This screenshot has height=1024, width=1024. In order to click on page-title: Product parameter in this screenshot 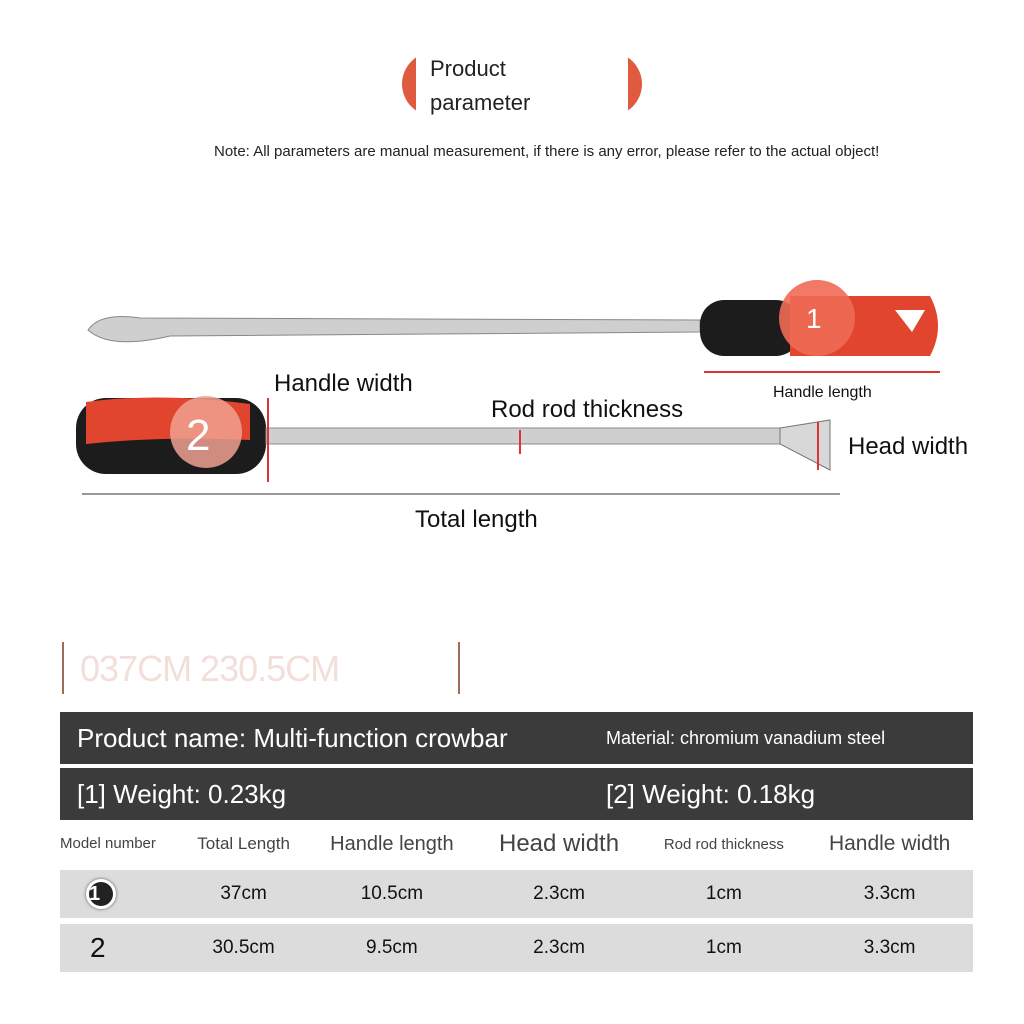, I will do `click(480, 86)`.